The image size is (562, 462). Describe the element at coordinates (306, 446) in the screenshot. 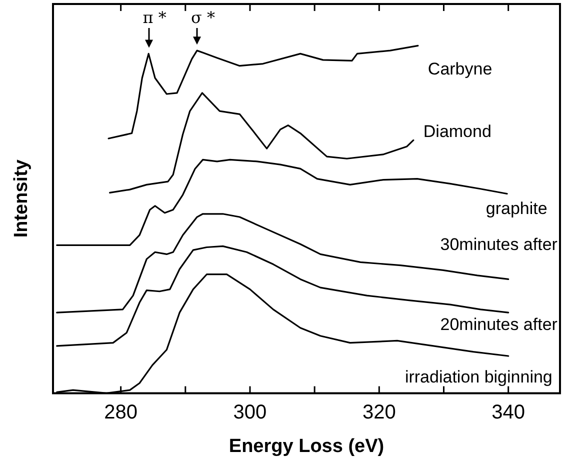

I see `x-axis-title: Energy Loss (eV)` at that location.